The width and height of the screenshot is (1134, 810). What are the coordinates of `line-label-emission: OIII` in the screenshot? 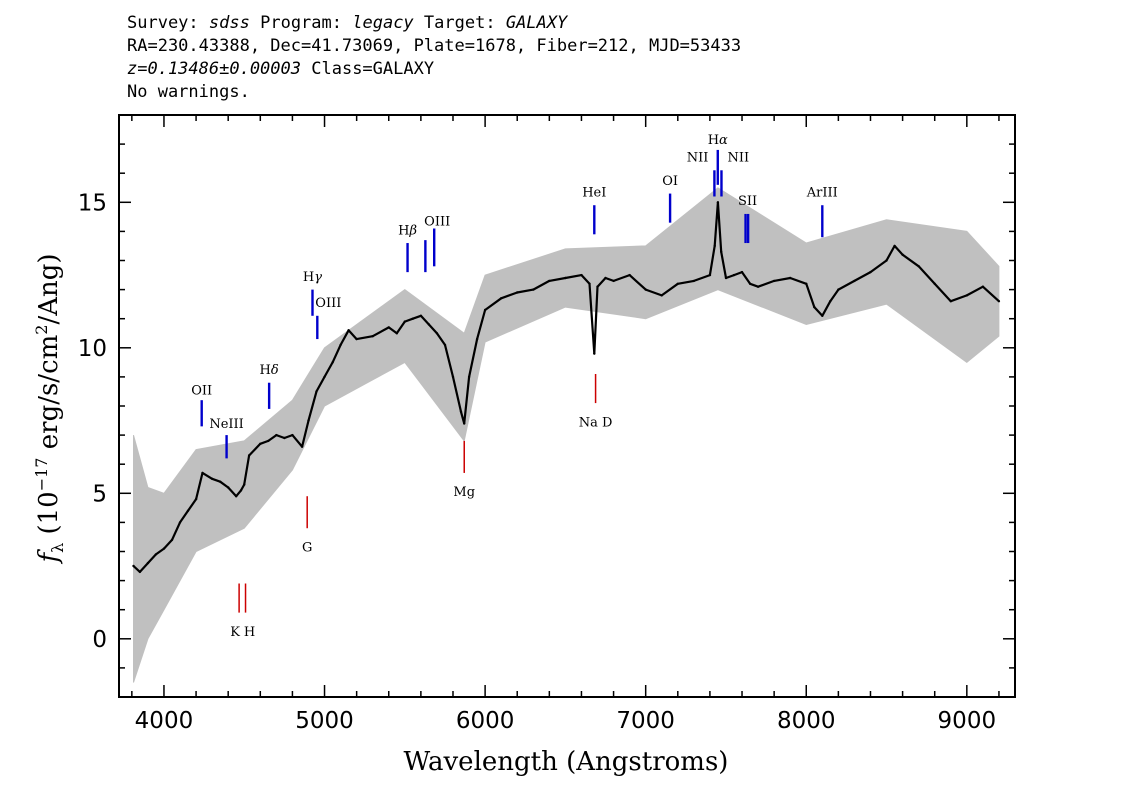 It's located at (328, 303).